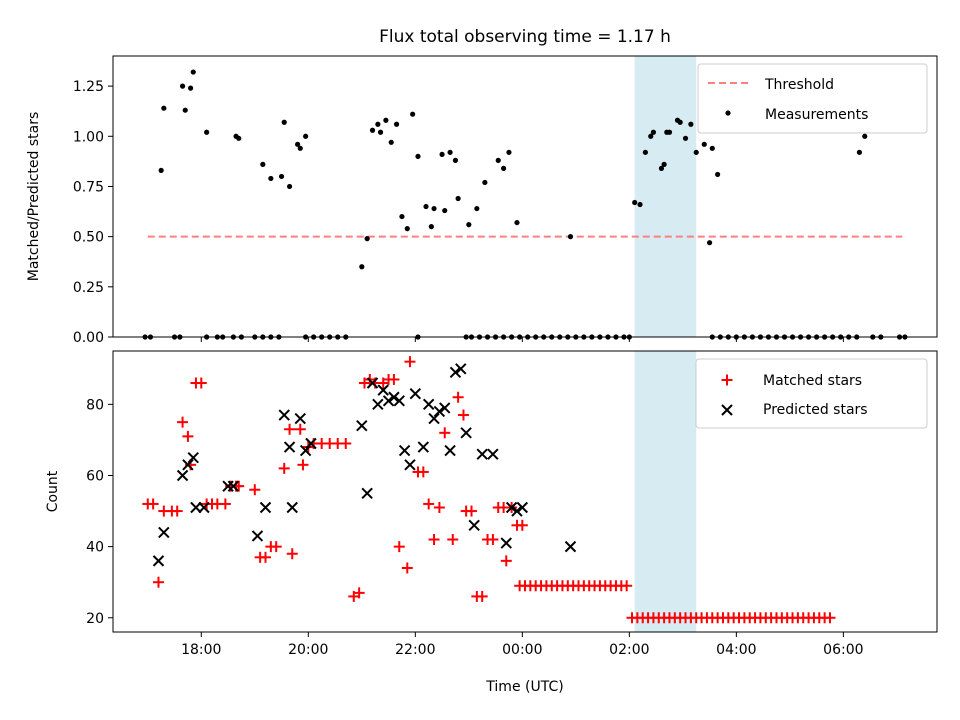  I want to click on bottom-y-axis-label: Count, so click(53, 491).